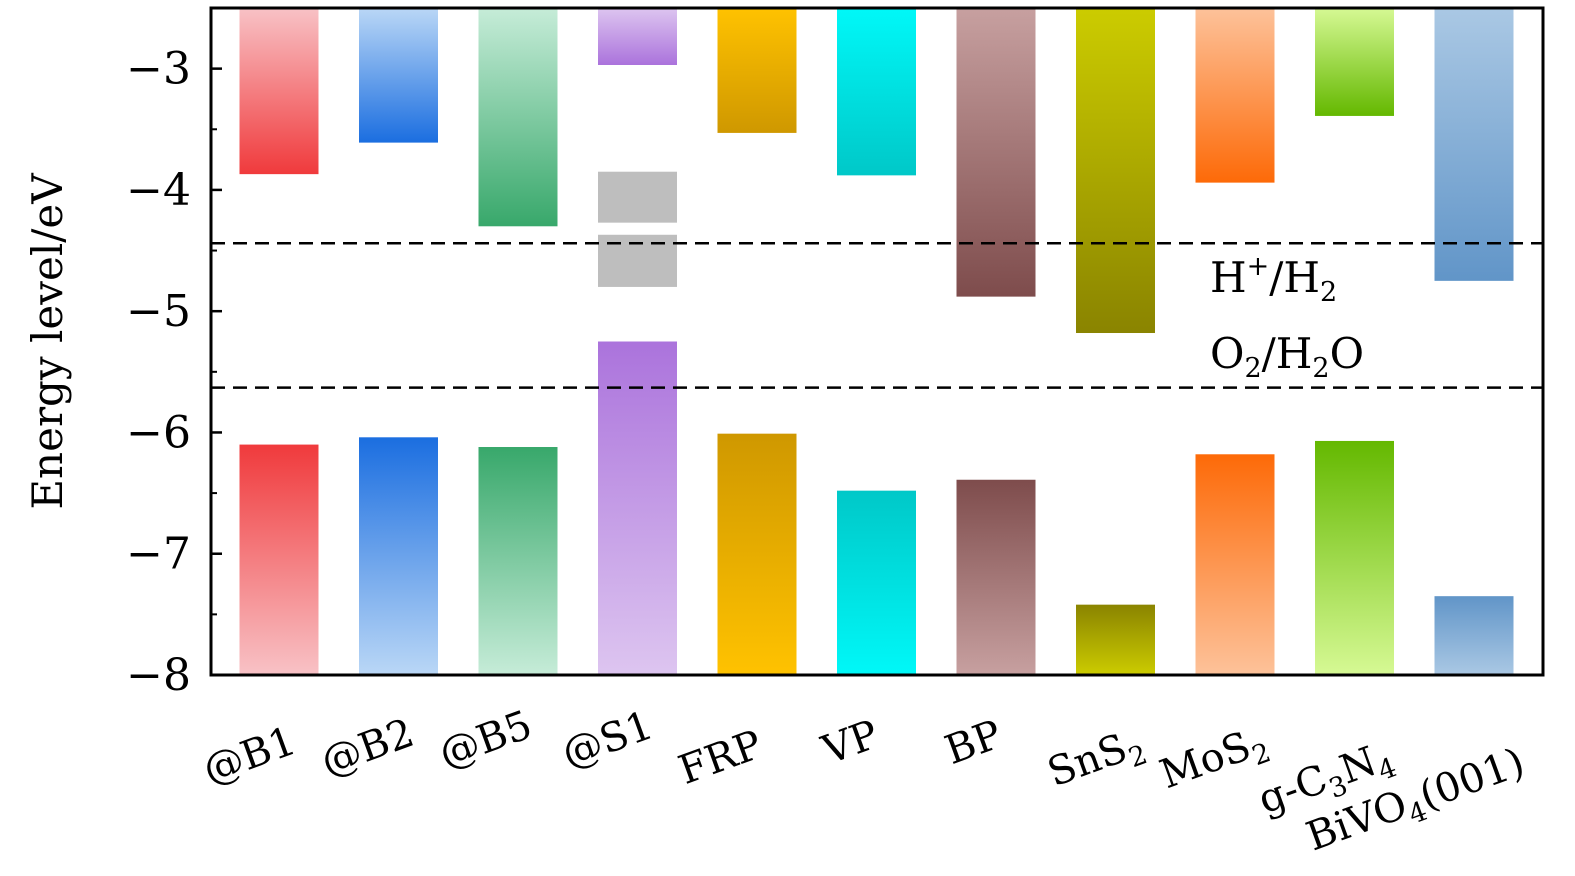  I want to click on y-tick-label: −3, so click(158, 69).